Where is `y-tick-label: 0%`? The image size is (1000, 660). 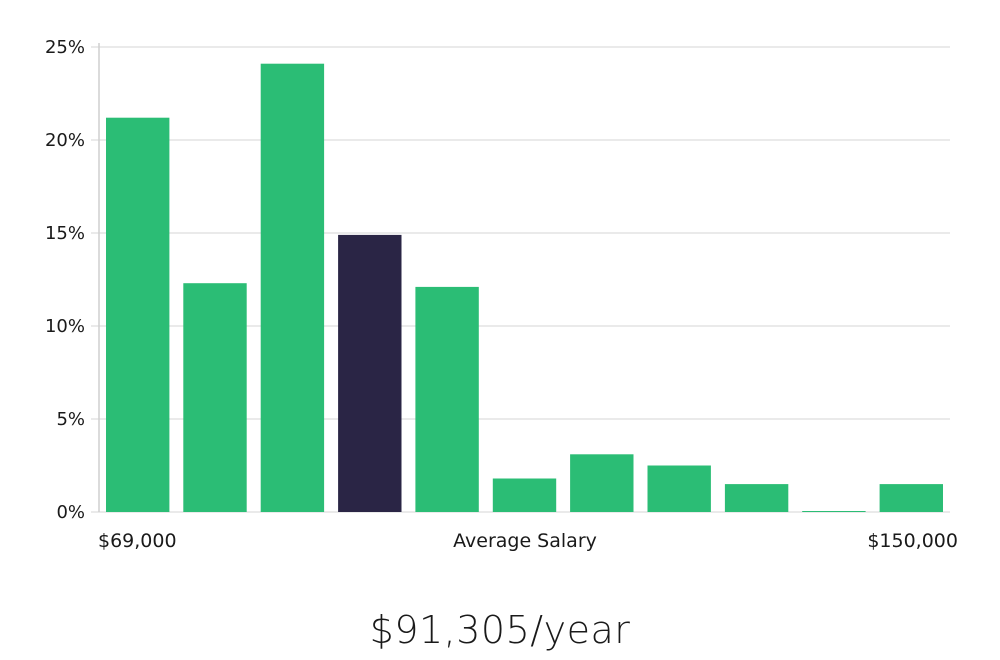 y-tick-label: 0% is located at coordinates (70, 512).